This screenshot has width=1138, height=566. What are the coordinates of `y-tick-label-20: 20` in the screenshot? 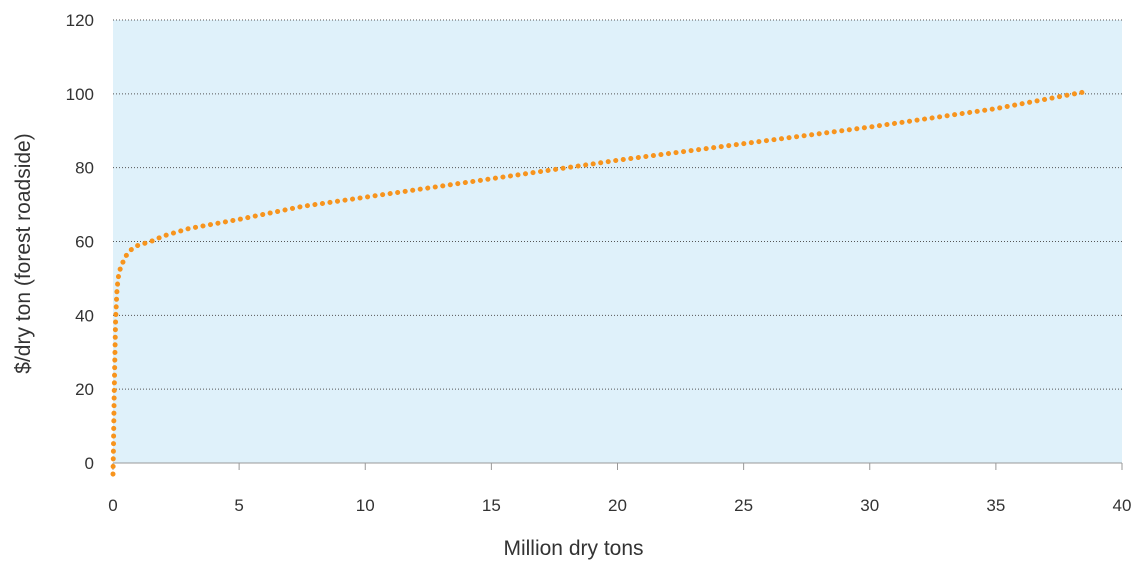 It's located at (84, 389).